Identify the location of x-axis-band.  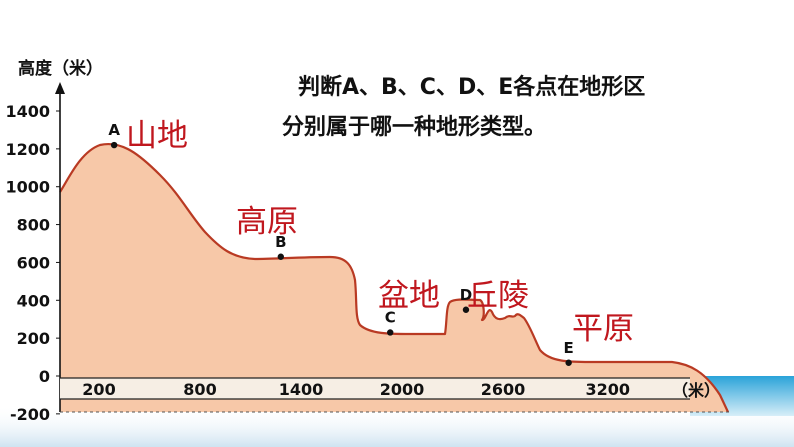
(375, 388).